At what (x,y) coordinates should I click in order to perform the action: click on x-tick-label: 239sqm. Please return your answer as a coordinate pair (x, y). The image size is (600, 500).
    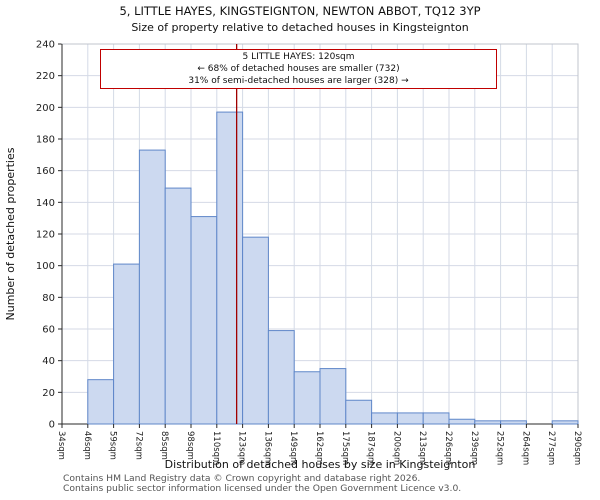
    Looking at the image, I should click on (474, 448).